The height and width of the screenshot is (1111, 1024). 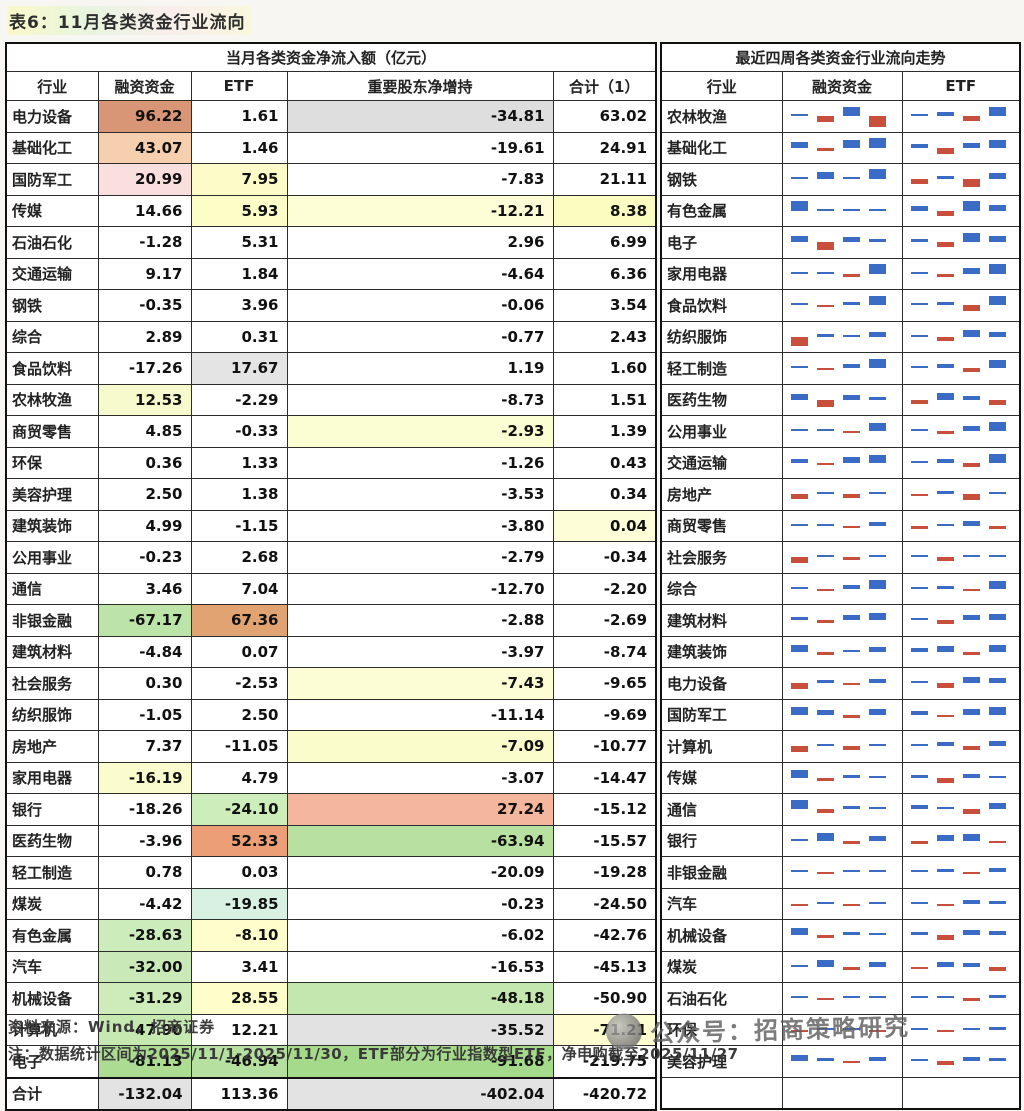 What do you see at coordinates (721, 809) in the screenshot?
I see `industry-name: 通信` at bounding box center [721, 809].